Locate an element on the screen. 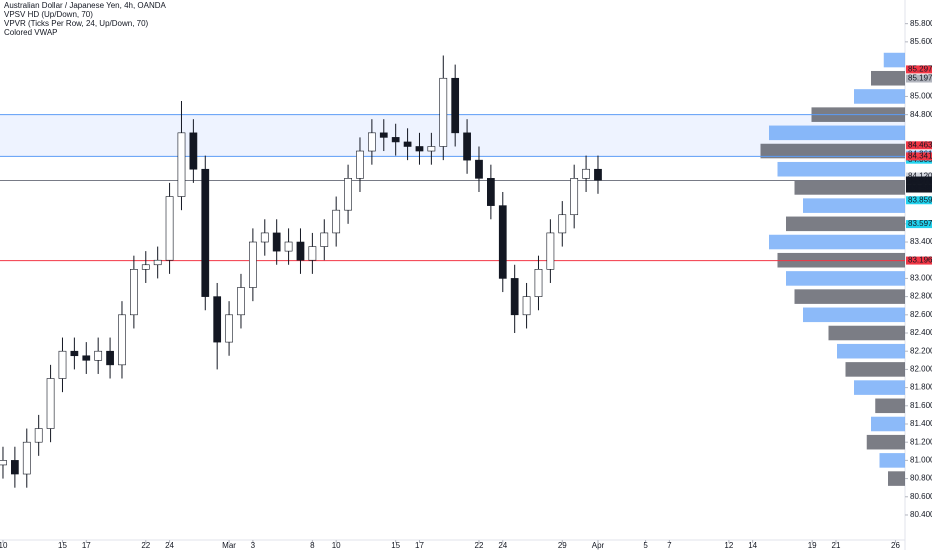  y-tick-label: 85.000 is located at coordinates (921, 96).